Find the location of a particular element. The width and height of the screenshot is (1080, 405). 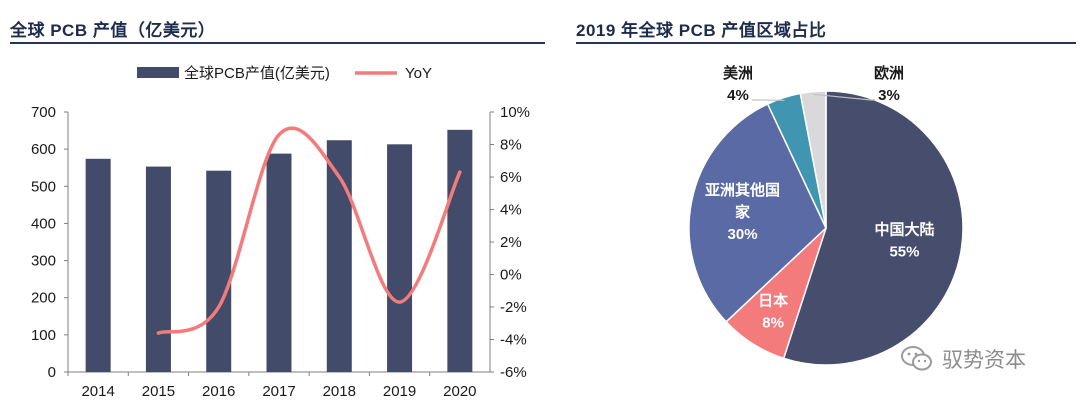

legend-label-line: YoY is located at coordinates (418, 73).